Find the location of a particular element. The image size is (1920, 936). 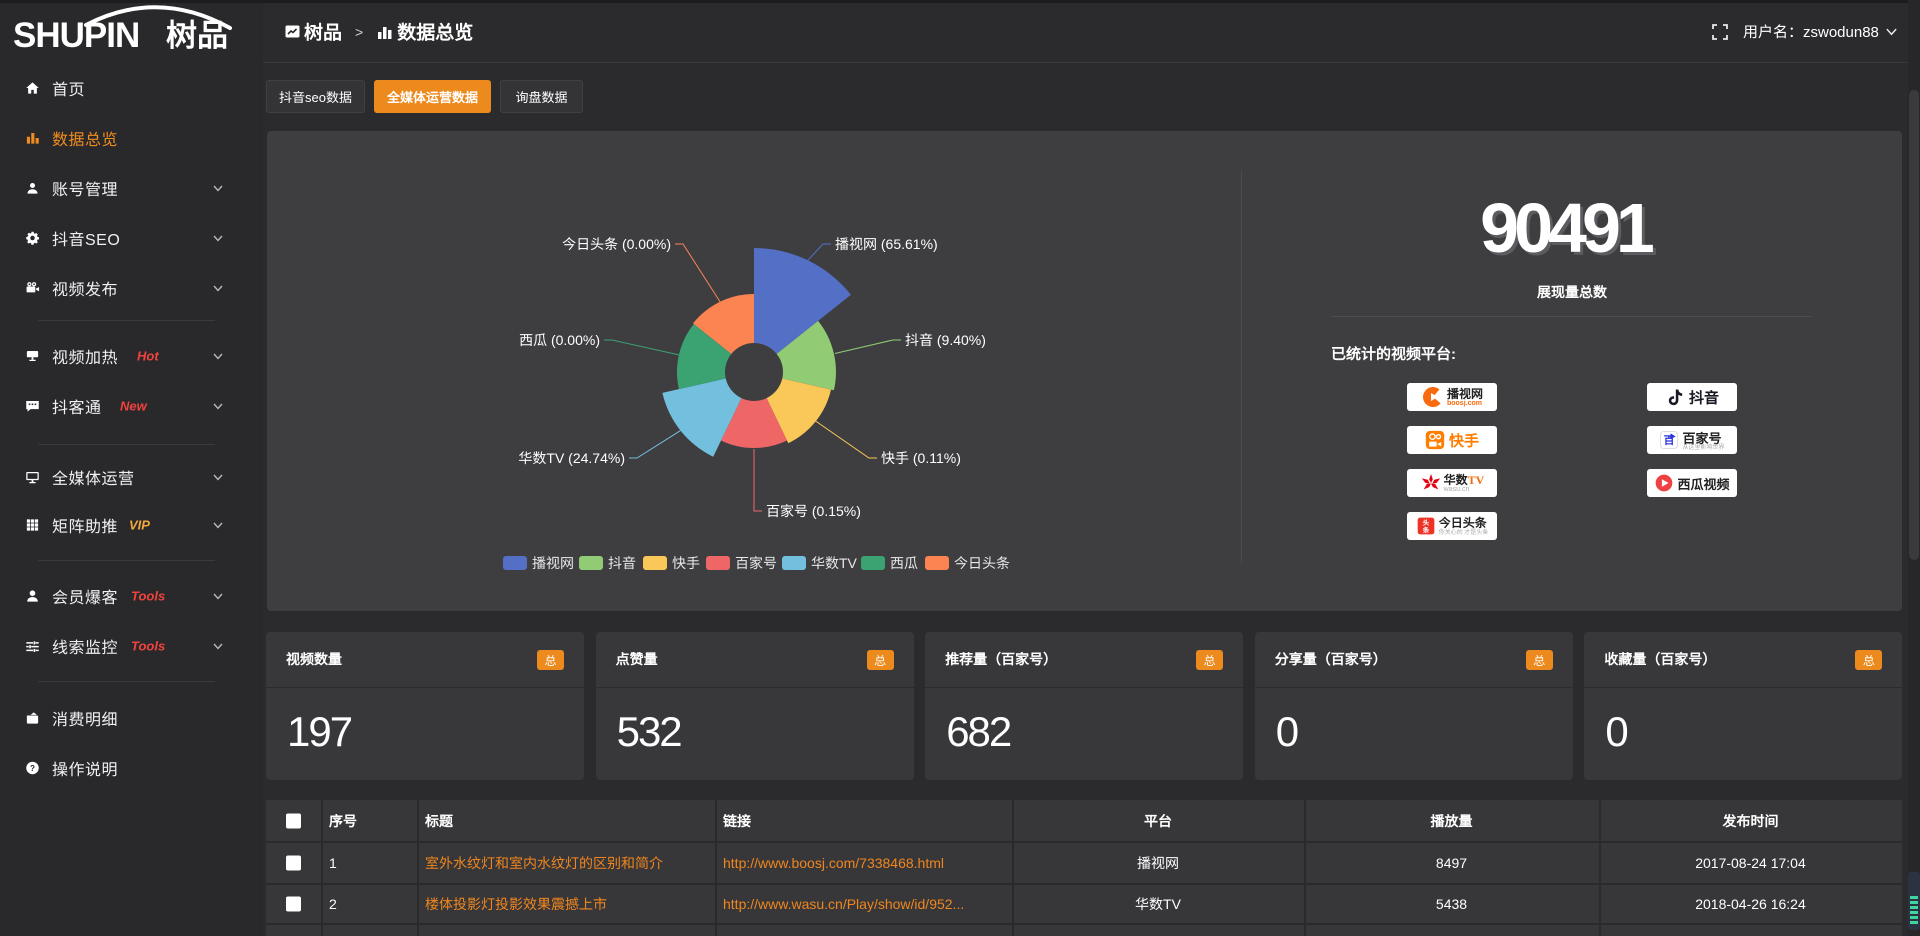

svg-text: 华数TV (24.74%) is located at coordinates (571, 458).